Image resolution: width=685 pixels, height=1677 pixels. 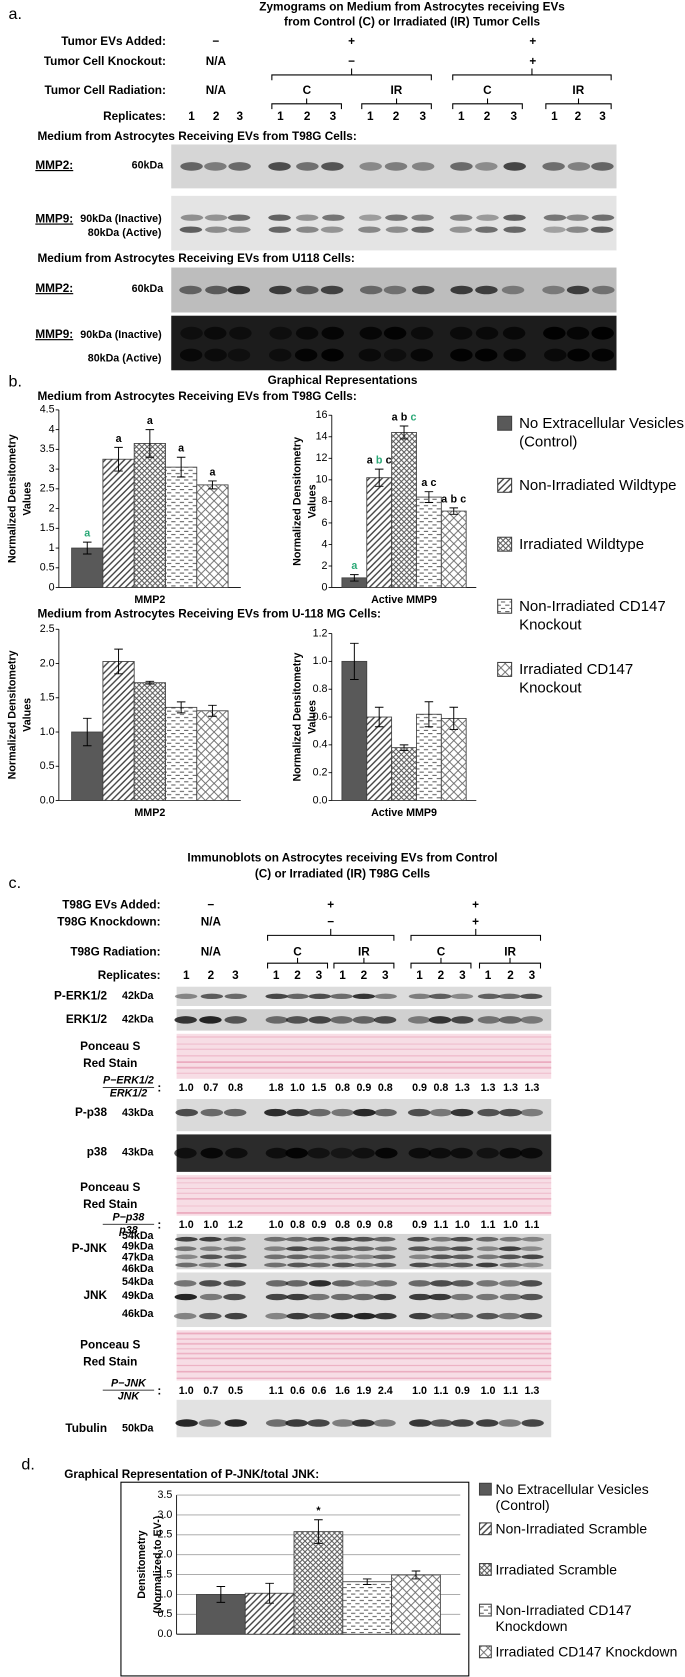 What do you see at coordinates (138, 1152) in the screenshot?
I see `kda-marker: 43kDa` at bounding box center [138, 1152].